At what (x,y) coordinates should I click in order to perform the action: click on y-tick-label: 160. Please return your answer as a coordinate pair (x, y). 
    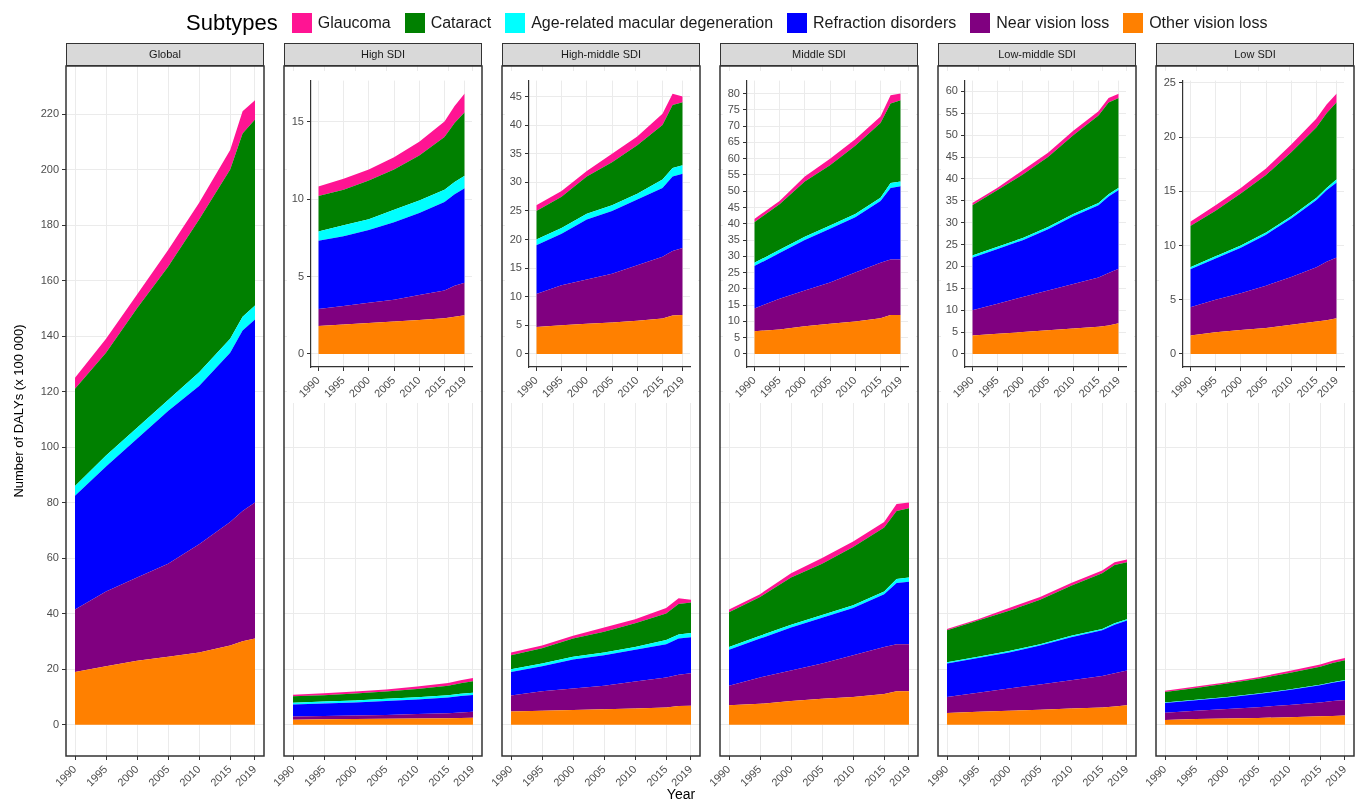
    Looking at the image, I should click on (49, 279).